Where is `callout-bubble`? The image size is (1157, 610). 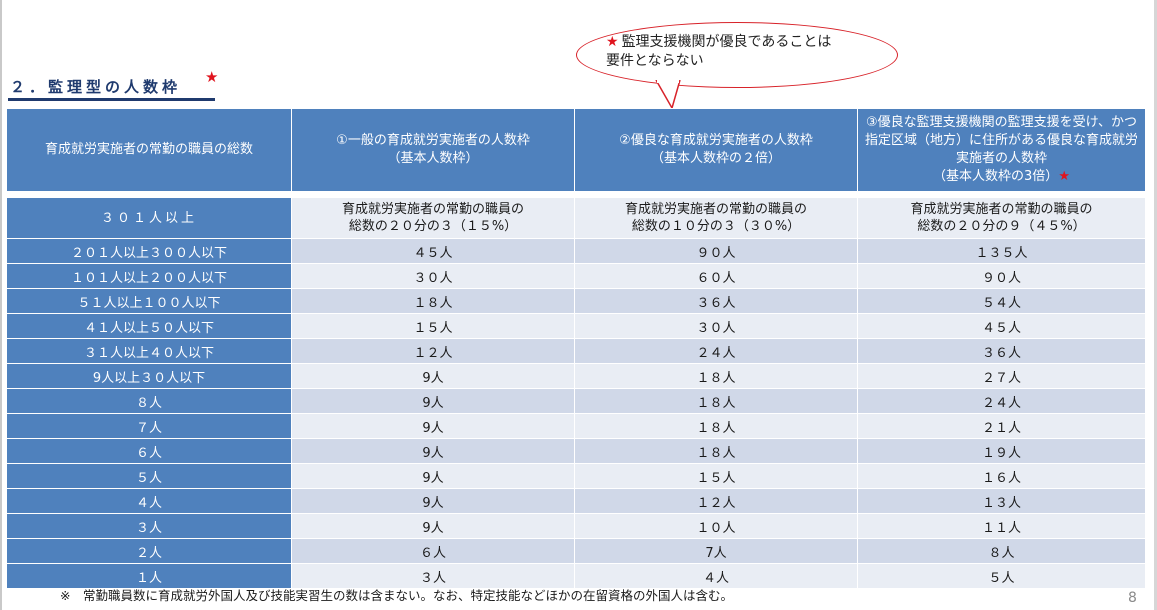 callout-bubble is located at coordinates (737, 55).